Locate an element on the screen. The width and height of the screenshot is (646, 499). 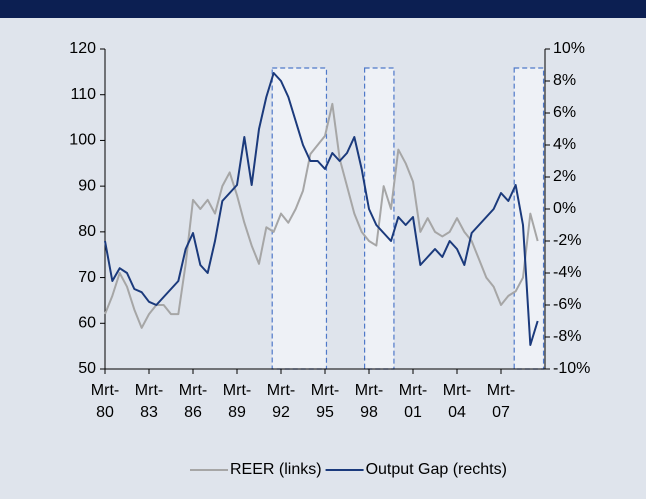
x-tick-label: Mrt-86 is located at coordinates (193, 401).